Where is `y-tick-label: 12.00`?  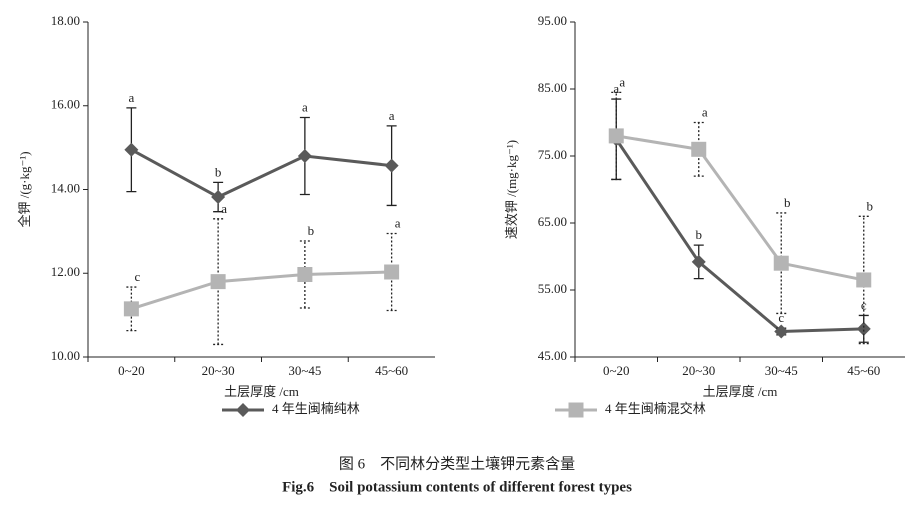 y-tick-label: 12.00 is located at coordinates (65, 271).